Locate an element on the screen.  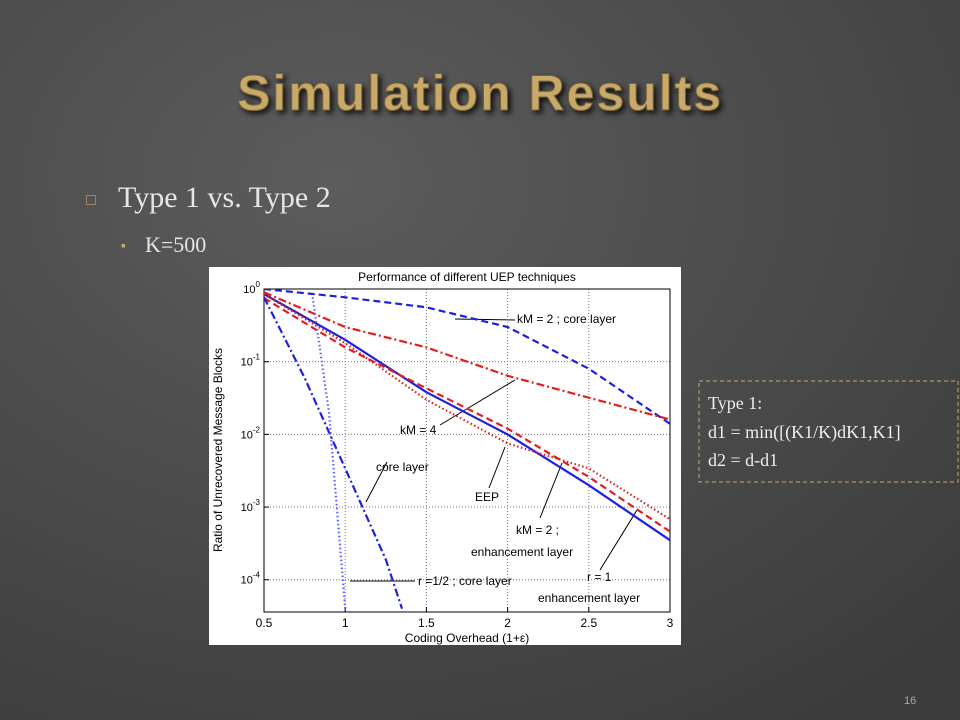
annotation: core layer is located at coordinates (402, 467).